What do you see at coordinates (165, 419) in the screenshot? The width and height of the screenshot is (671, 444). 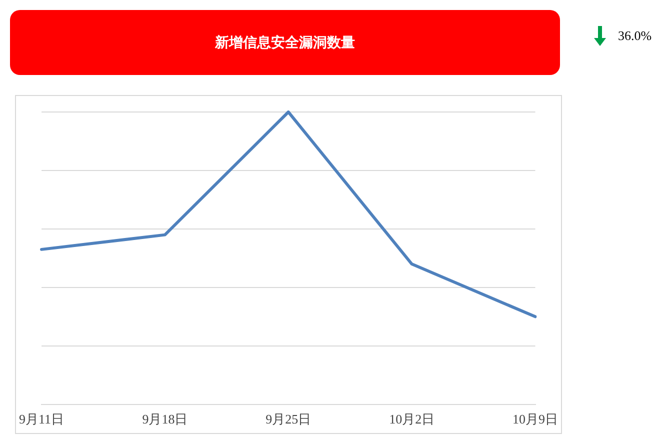 I see `x-tick-label: 9月18日` at bounding box center [165, 419].